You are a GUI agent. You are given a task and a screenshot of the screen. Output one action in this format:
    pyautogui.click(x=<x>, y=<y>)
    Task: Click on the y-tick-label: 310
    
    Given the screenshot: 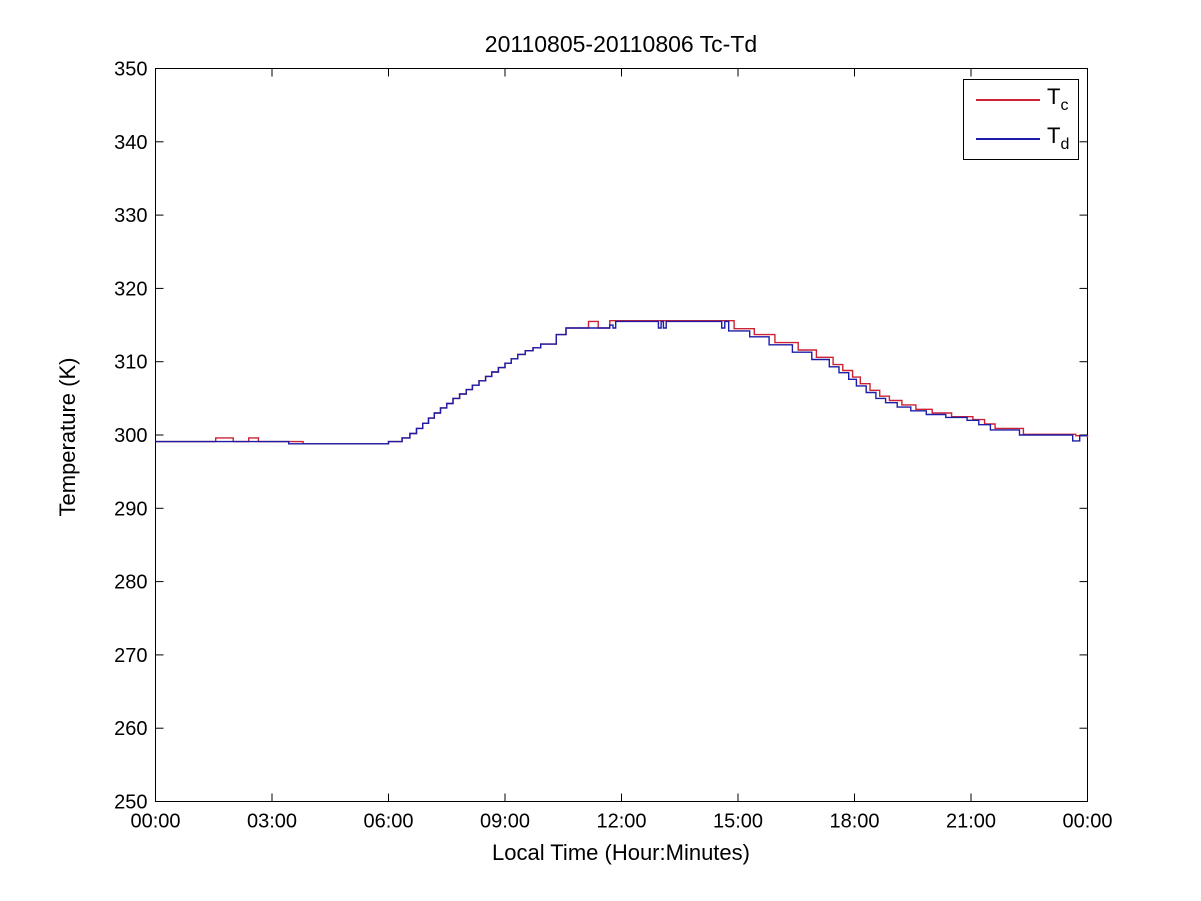 What is the action you would take?
    pyautogui.click(x=130, y=363)
    